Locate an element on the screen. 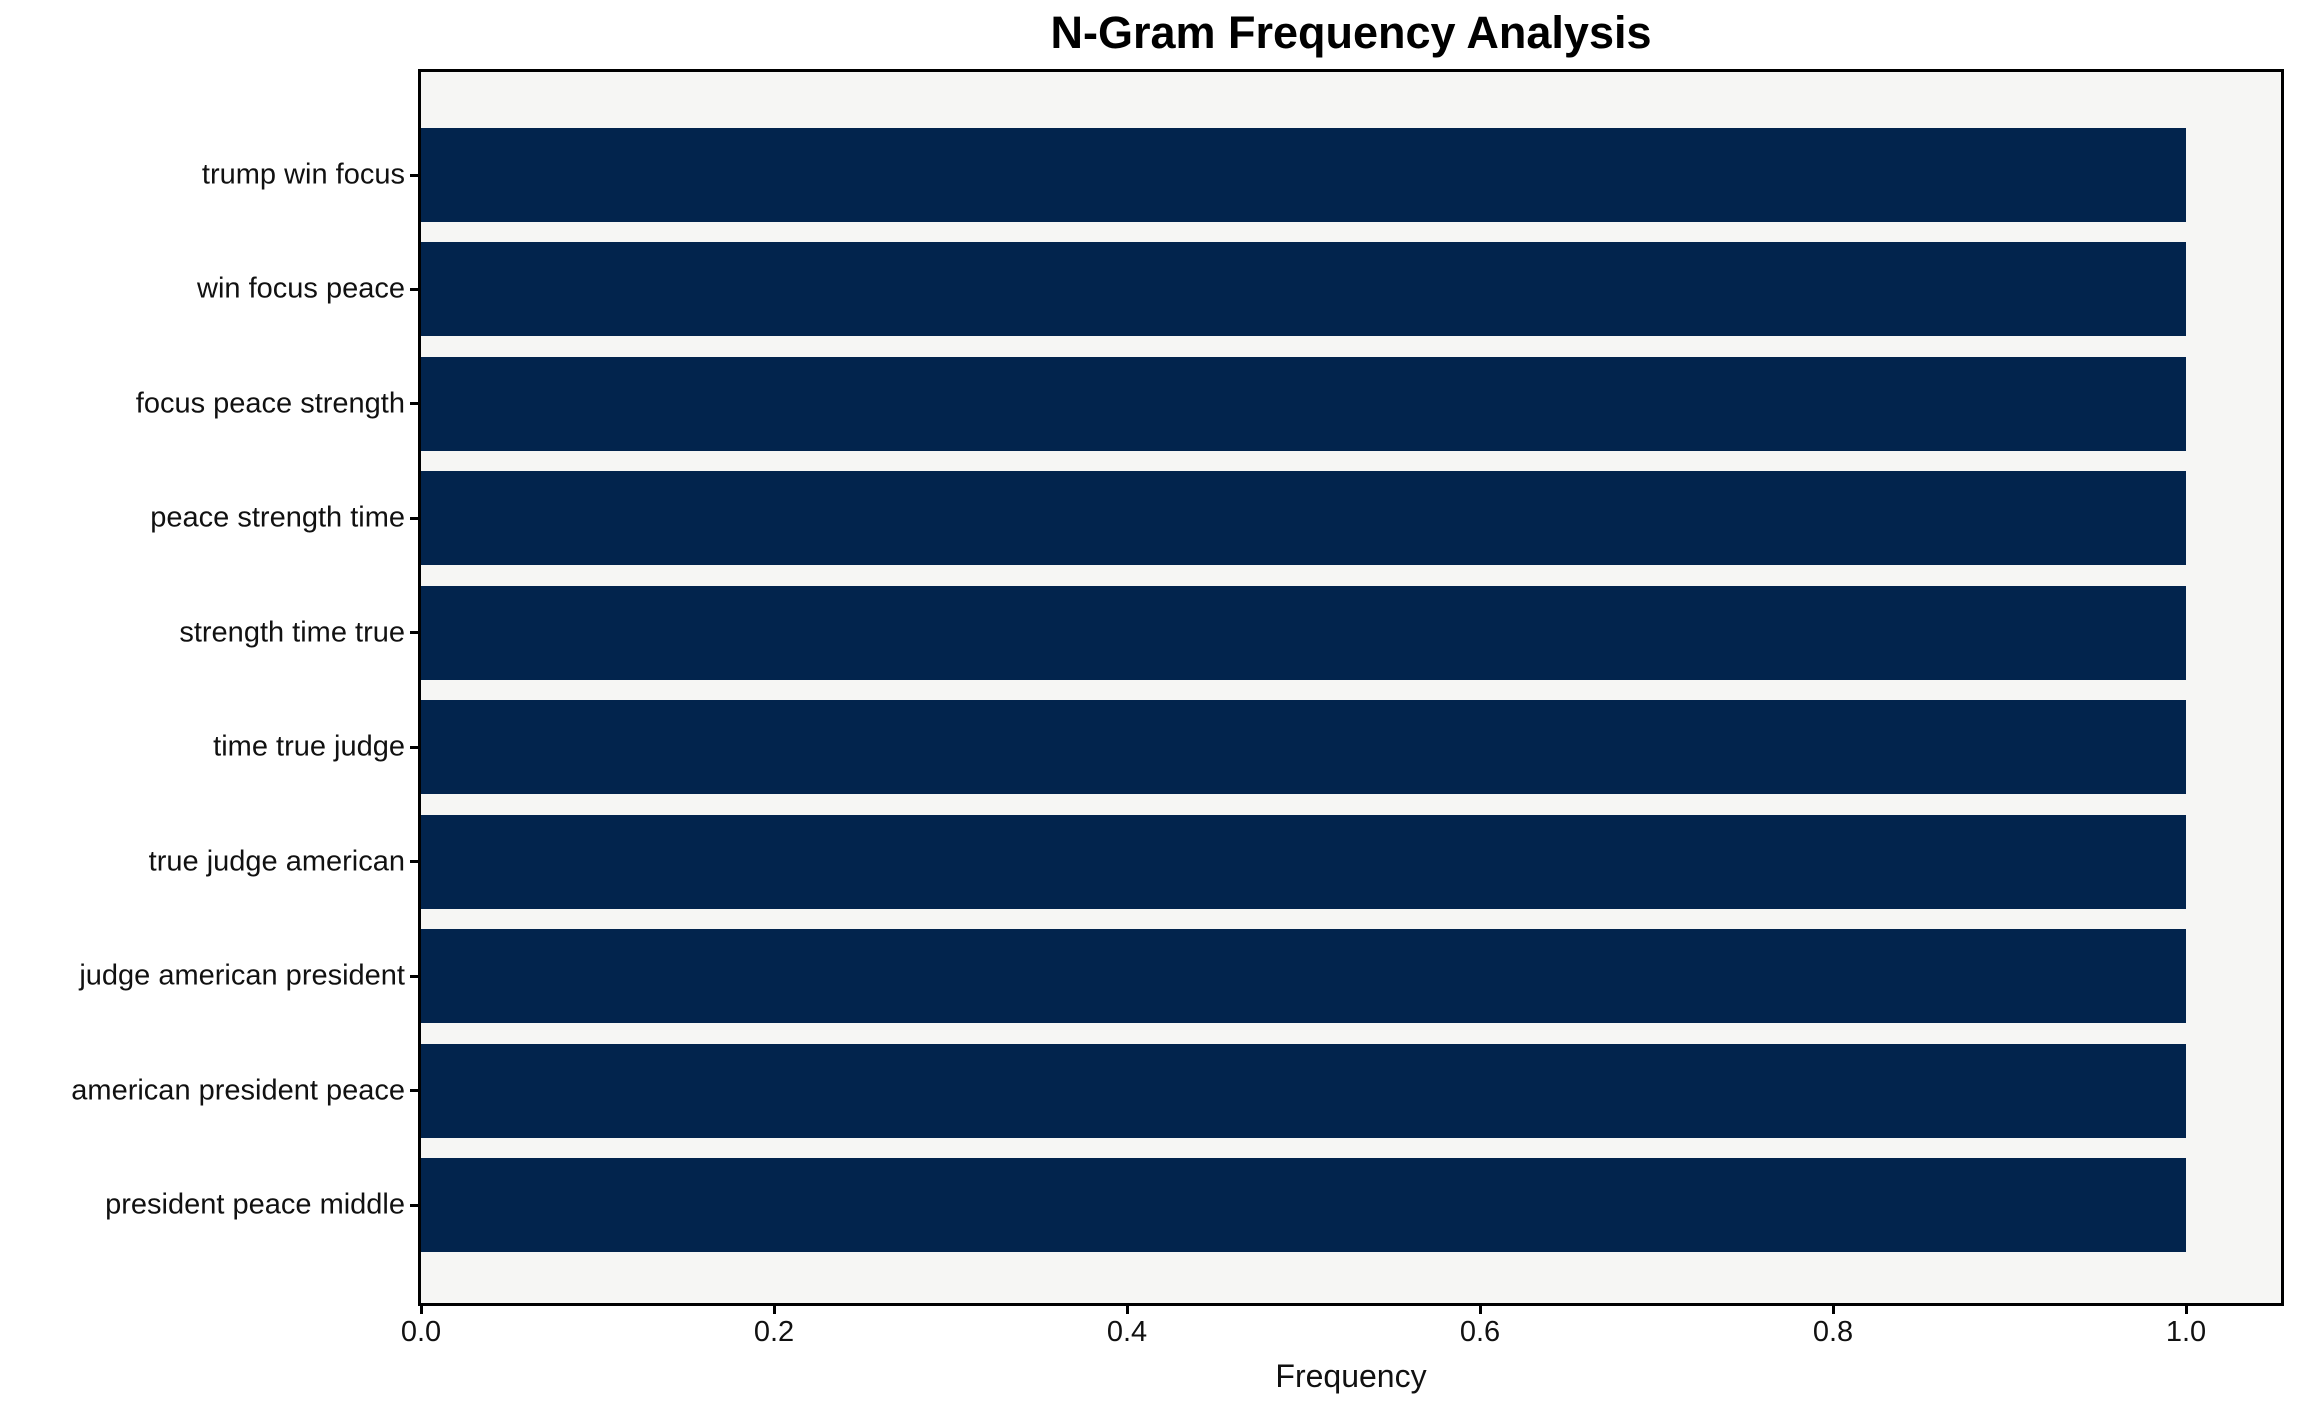 Image resolution: width=2303 pixels, height=1414 pixels. x-tick-label: 0.4 is located at coordinates (1127, 1332).